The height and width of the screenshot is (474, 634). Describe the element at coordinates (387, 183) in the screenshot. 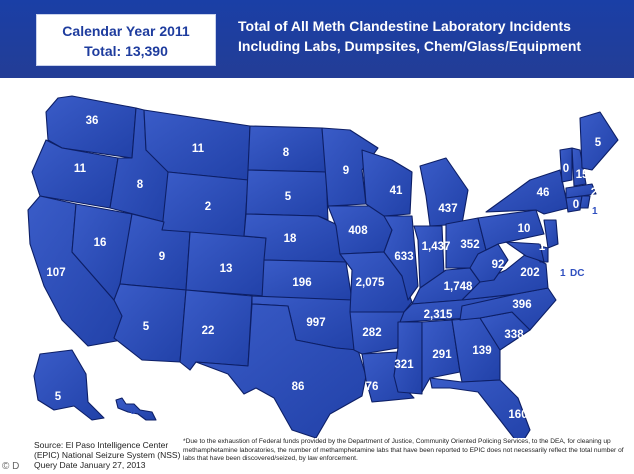

I see `state-wi` at that location.